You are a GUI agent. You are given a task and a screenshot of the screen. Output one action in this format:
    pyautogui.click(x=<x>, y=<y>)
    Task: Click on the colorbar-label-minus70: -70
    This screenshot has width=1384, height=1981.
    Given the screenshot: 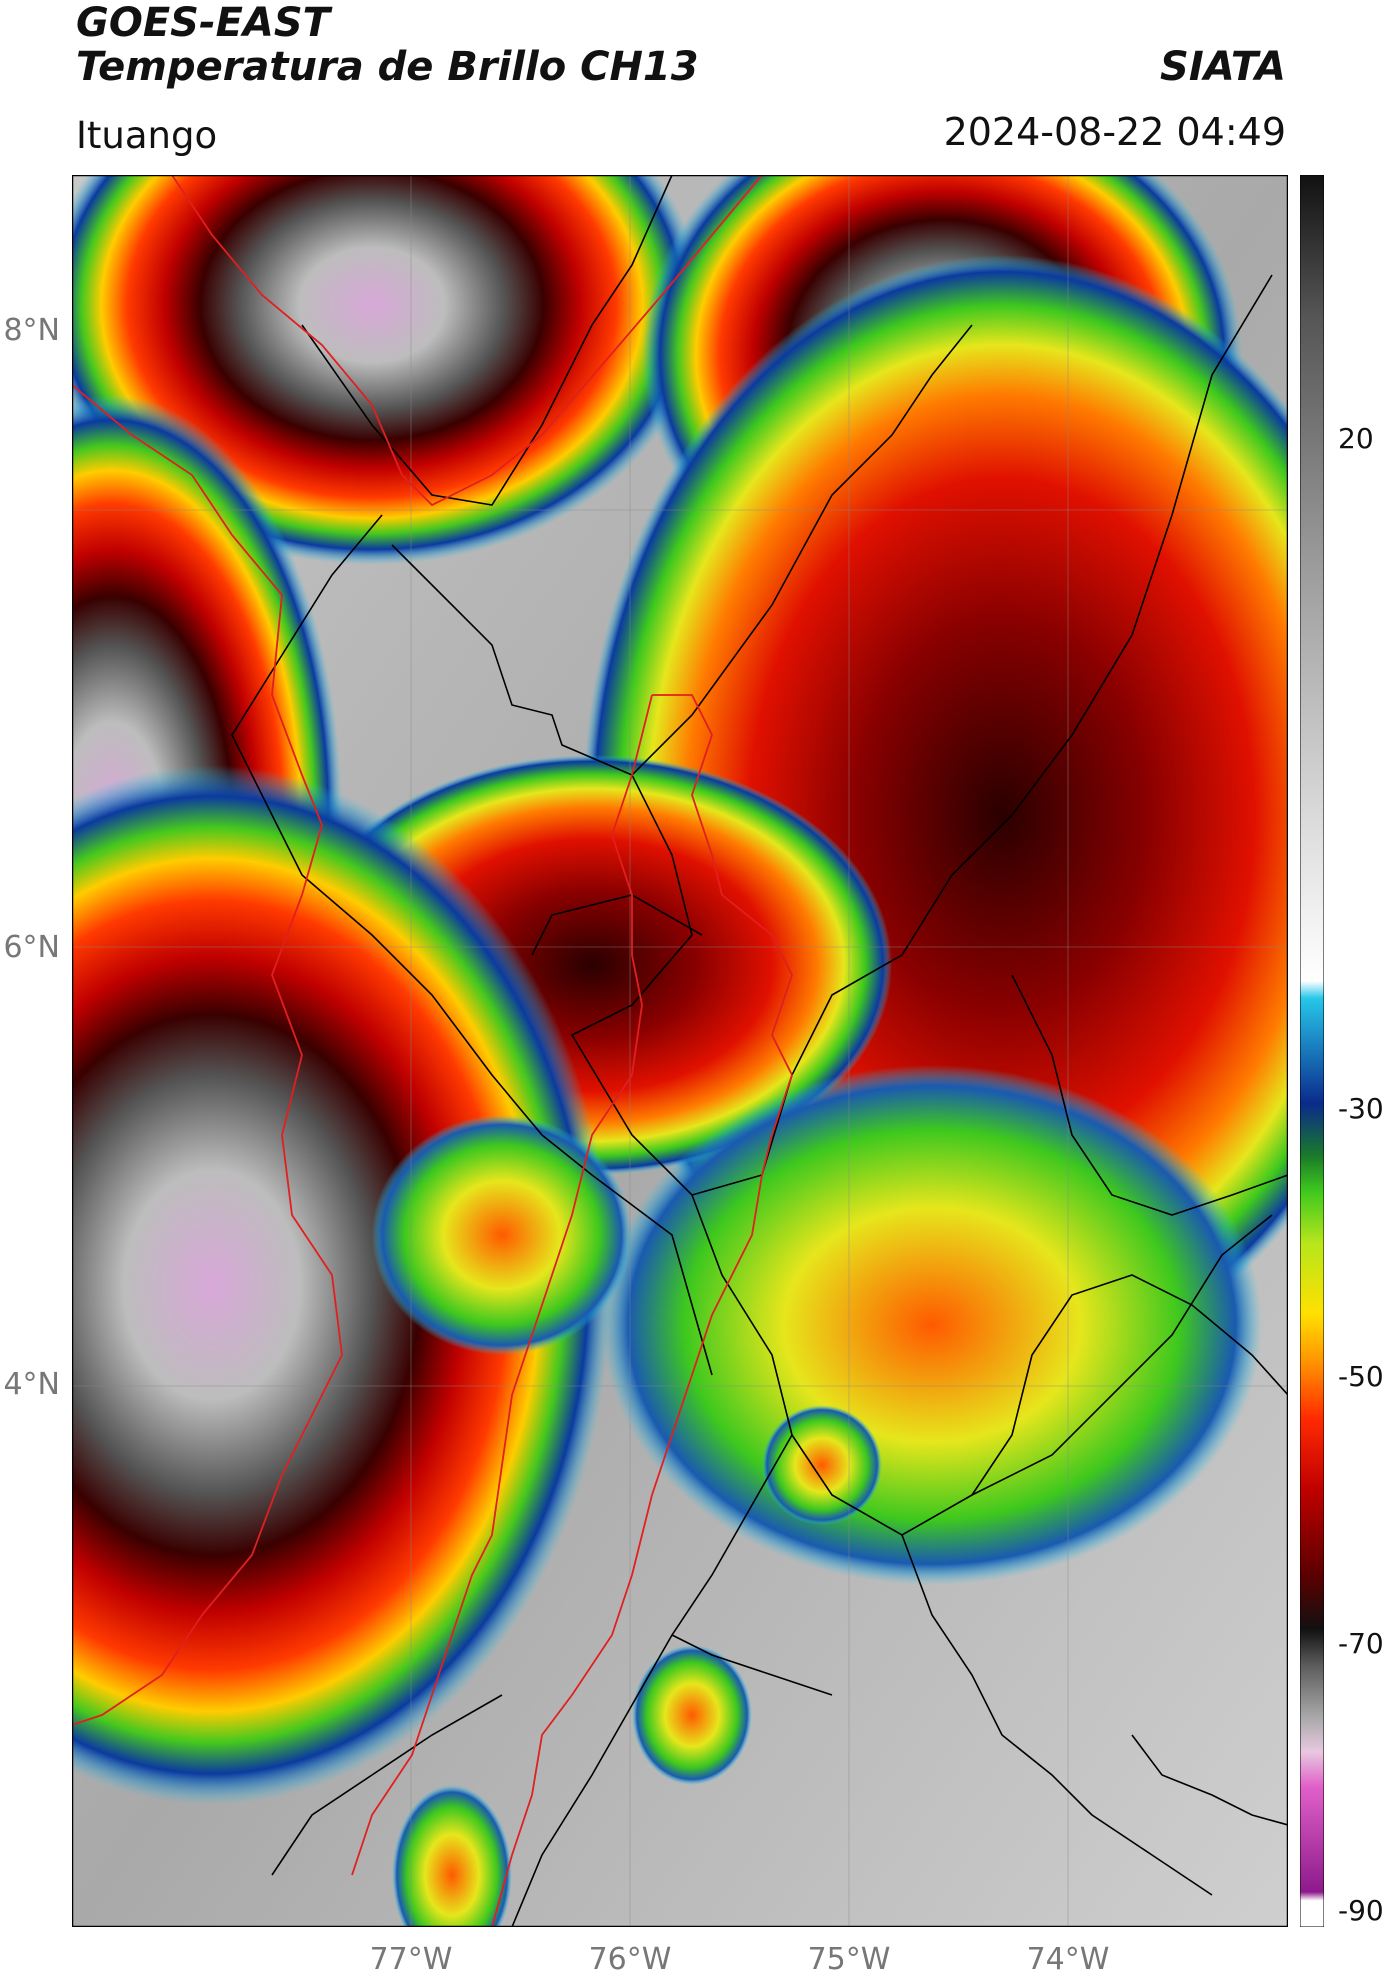 What is the action you would take?
    pyautogui.click(x=1361, y=1643)
    